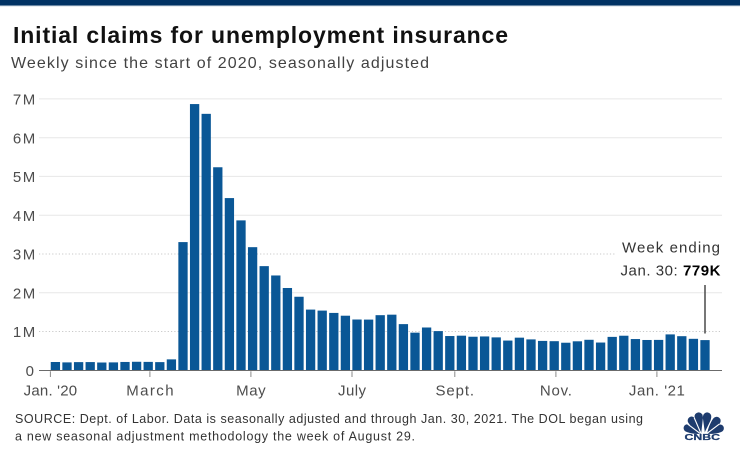  Describe the element at coordinates (24, 332) in the screenshot. I see `svg-text: 1M` at that location.